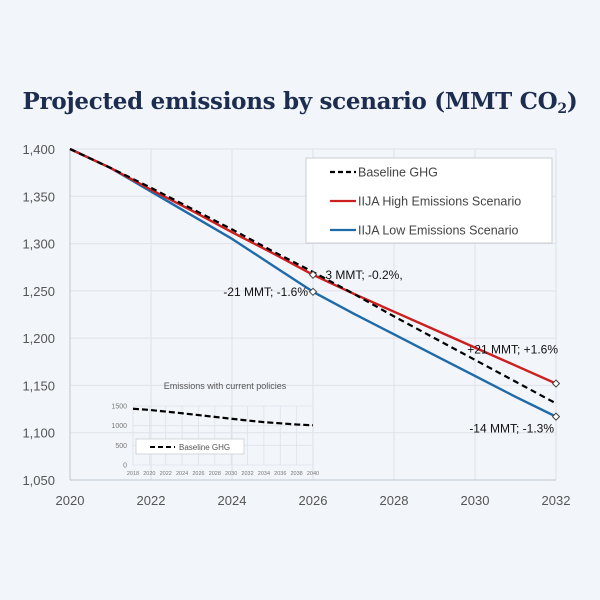 The image size is (600, 600). Describe the element at coordinates (512, 350) in the screenshot. I see `annotation-label: +21 MMT; +1.6%` at that location.